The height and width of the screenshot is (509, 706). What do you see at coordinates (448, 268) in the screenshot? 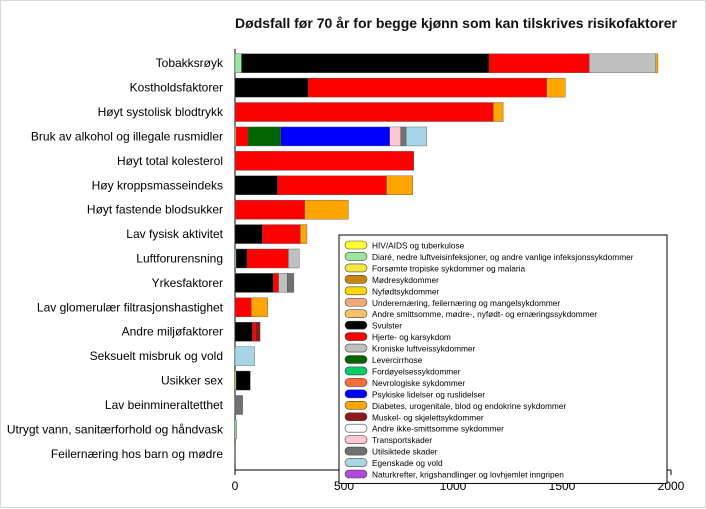
I see `legend-label: Forsømte tropiske sykdommer og malaria` at bounding box center [448, 268].